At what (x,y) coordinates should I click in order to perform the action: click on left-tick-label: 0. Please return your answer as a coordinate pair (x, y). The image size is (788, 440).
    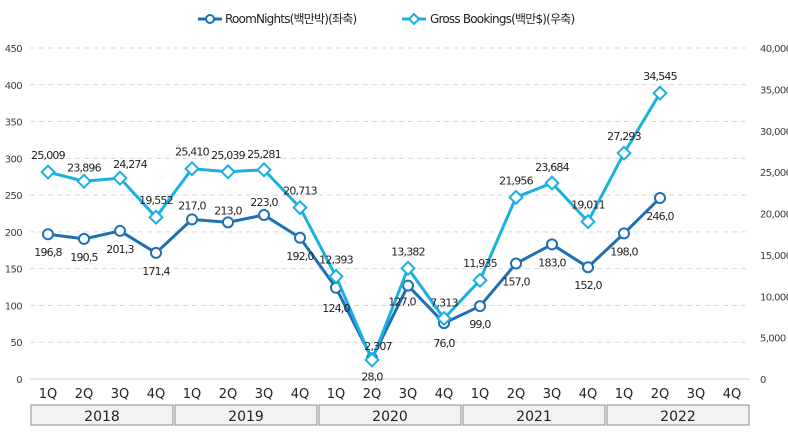
    Looking at the image, I should click on (19, 380).